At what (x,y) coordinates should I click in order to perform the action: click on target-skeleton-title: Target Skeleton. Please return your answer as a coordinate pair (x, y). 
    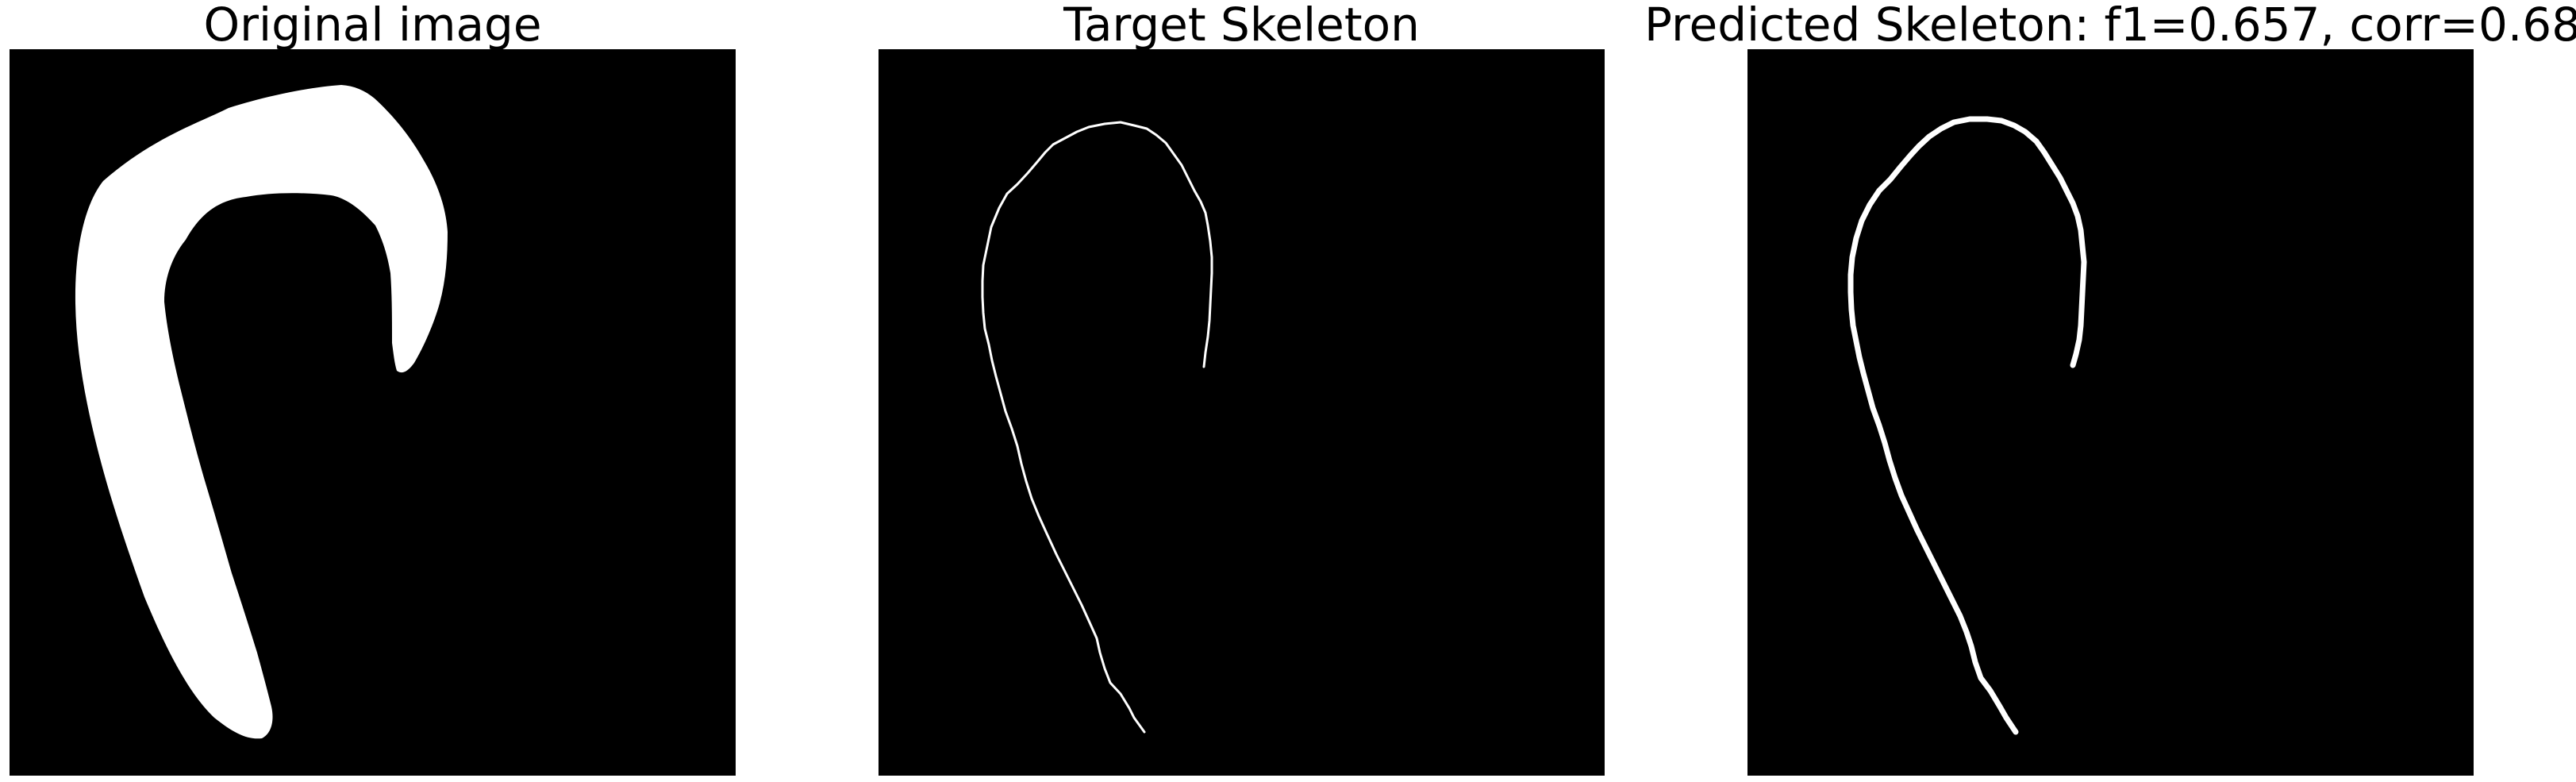
    Looking at the image, I should click on (1241, 26).